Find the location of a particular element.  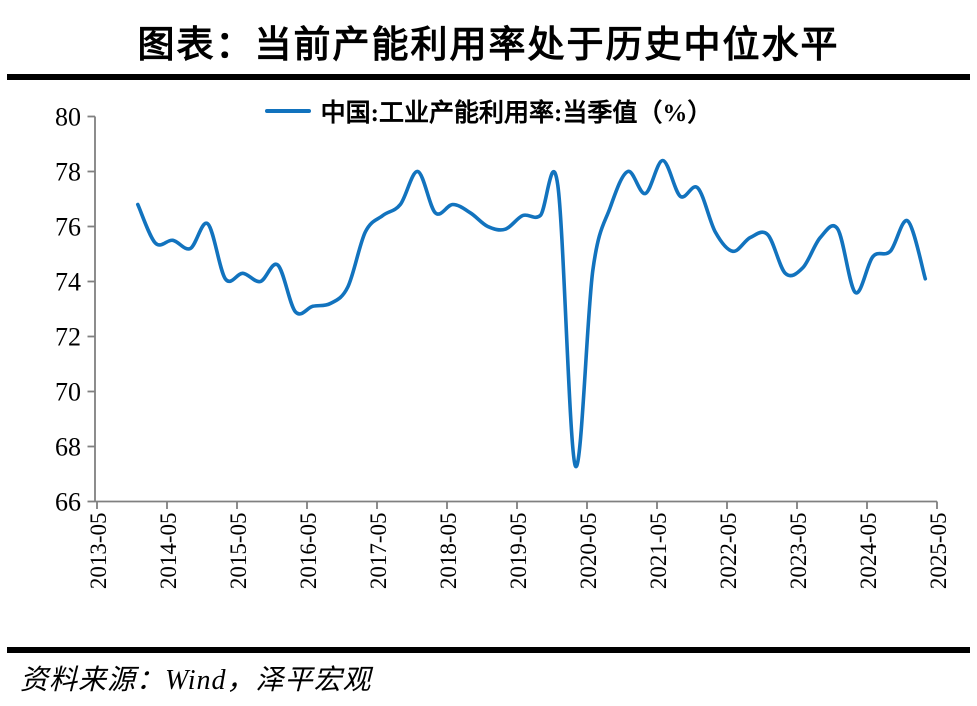

x-tick-label: 2015-05 is located at coordinates (238, 551).